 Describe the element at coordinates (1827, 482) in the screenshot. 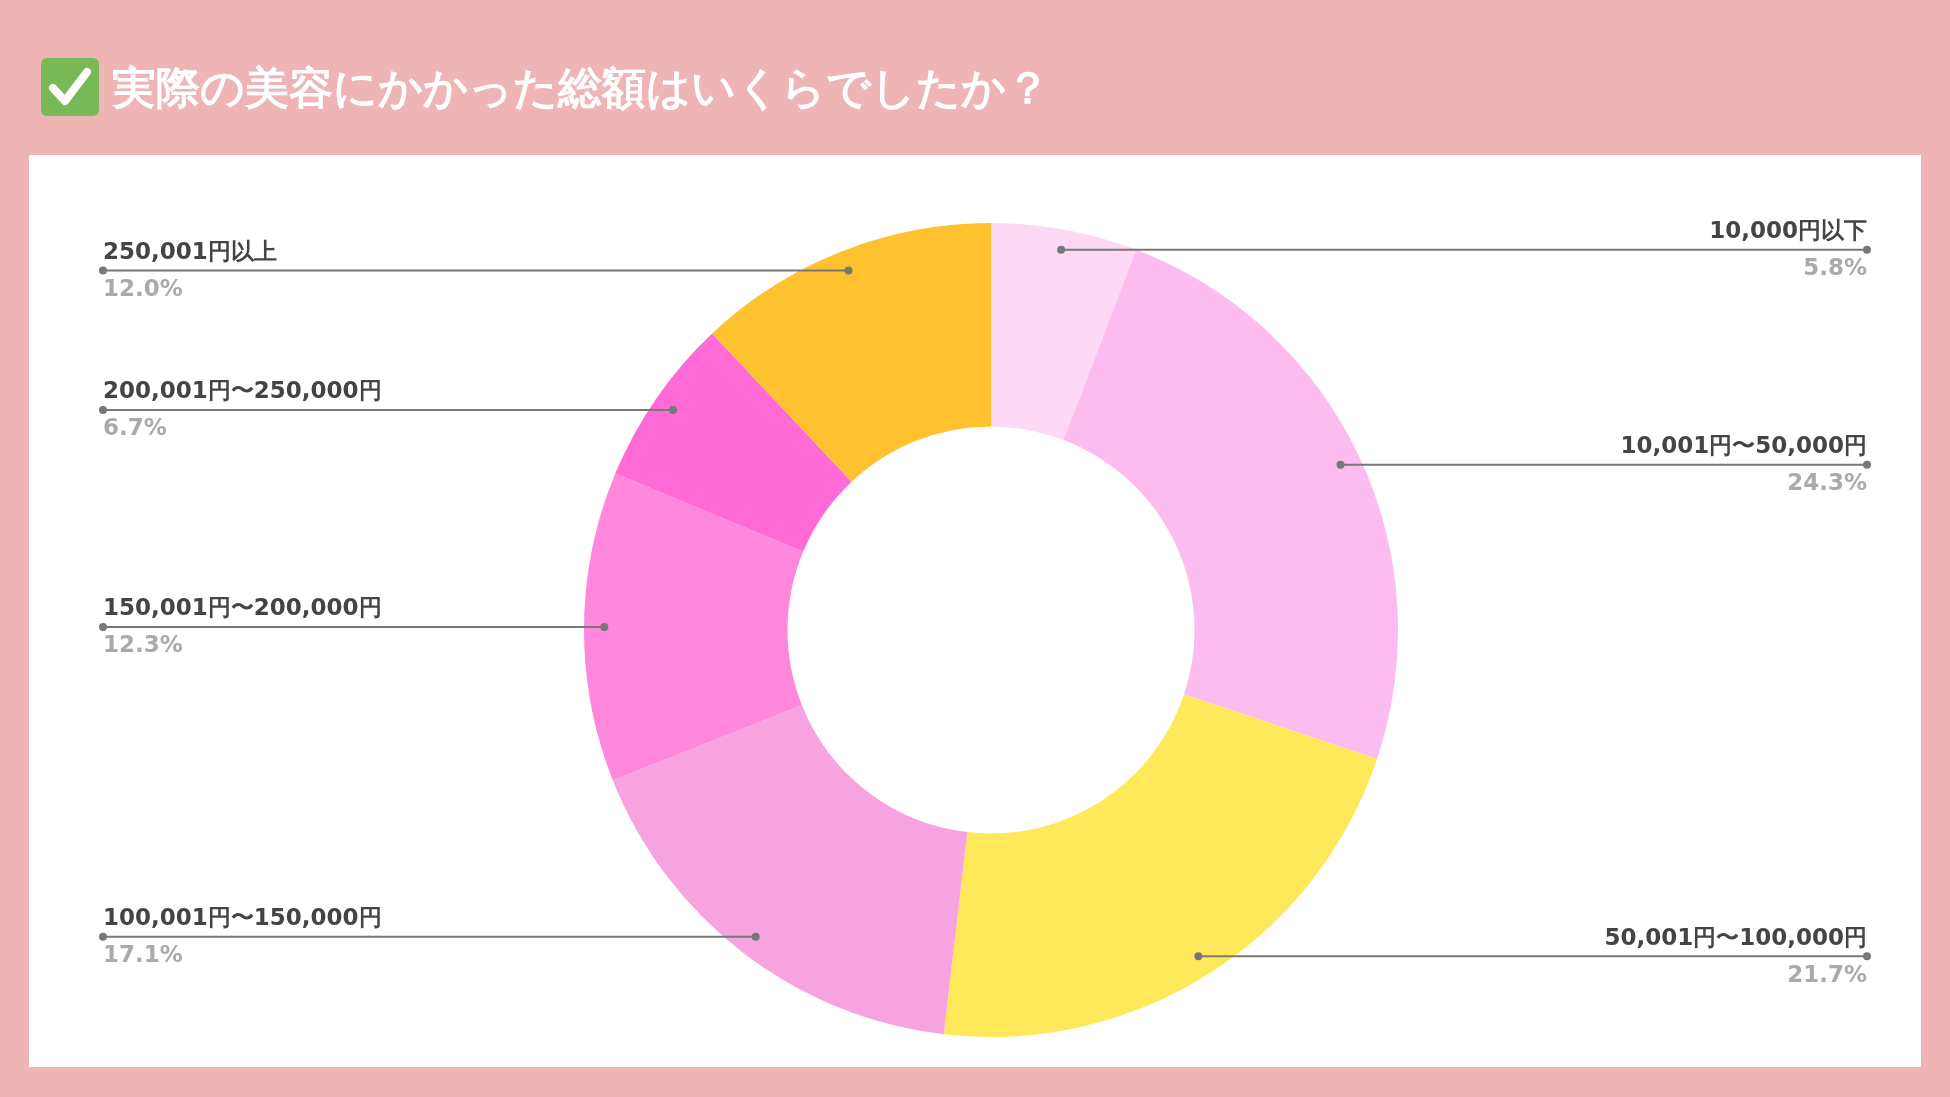

I see `data-label: 24.3%` at that location.